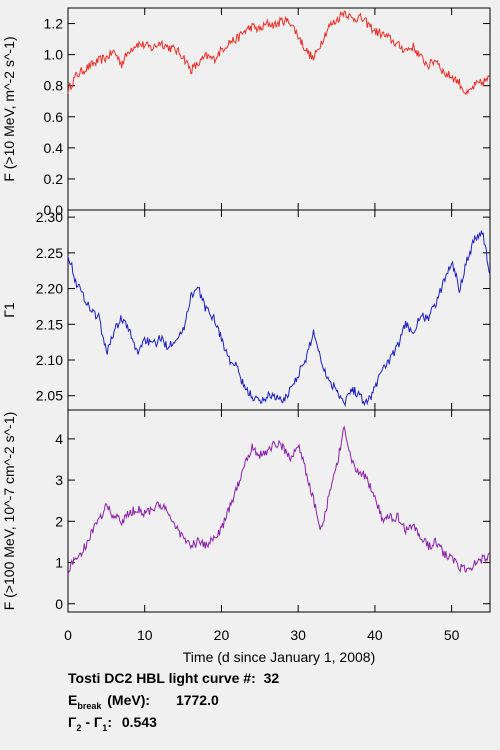 This screenshot has height=750, width=500. I want to click on y-tick-label-0-6: 1.2, so click(54, 24).